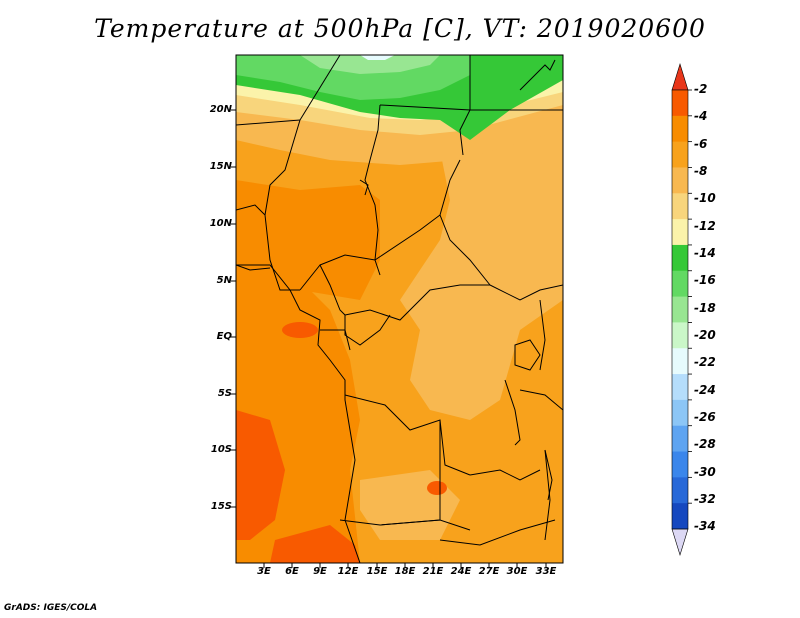 This screenshot has height=618, width=800. What do you see at coordinates (450, 187) in the screenshot?
I see `border-sudan-south` at bounding box center [450, 187].